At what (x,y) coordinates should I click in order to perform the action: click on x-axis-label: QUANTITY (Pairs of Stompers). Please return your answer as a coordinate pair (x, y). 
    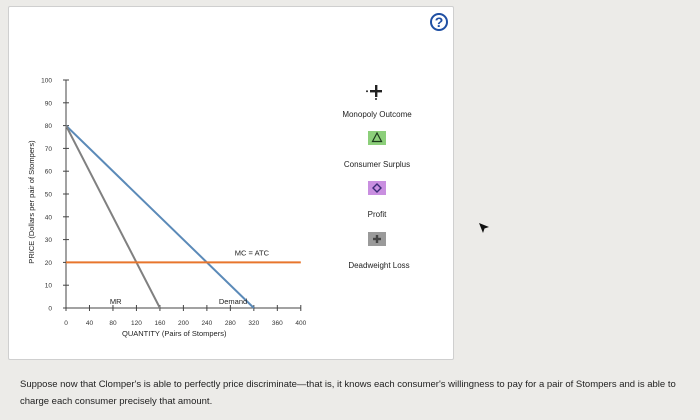
    Looking at the image, I should click on (174, 333).